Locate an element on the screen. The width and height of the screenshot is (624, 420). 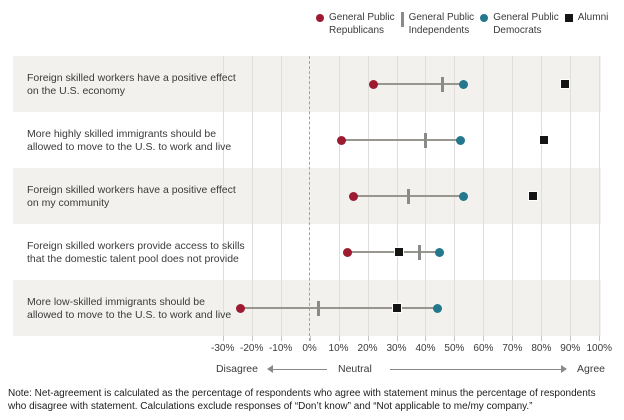
agree-arrowhead-icon is located at coordinates (564, 369).